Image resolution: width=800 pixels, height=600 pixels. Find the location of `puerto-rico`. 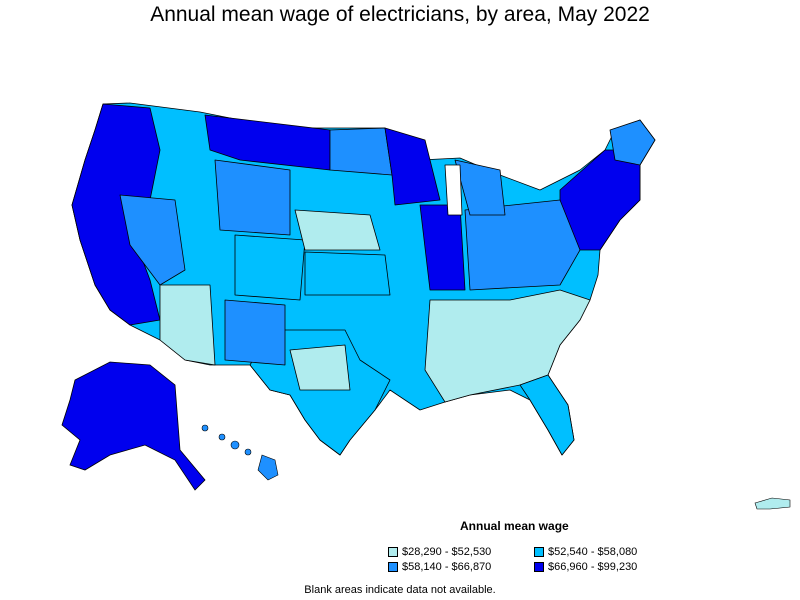

puerto-rico is located at coordinates (772, 503).